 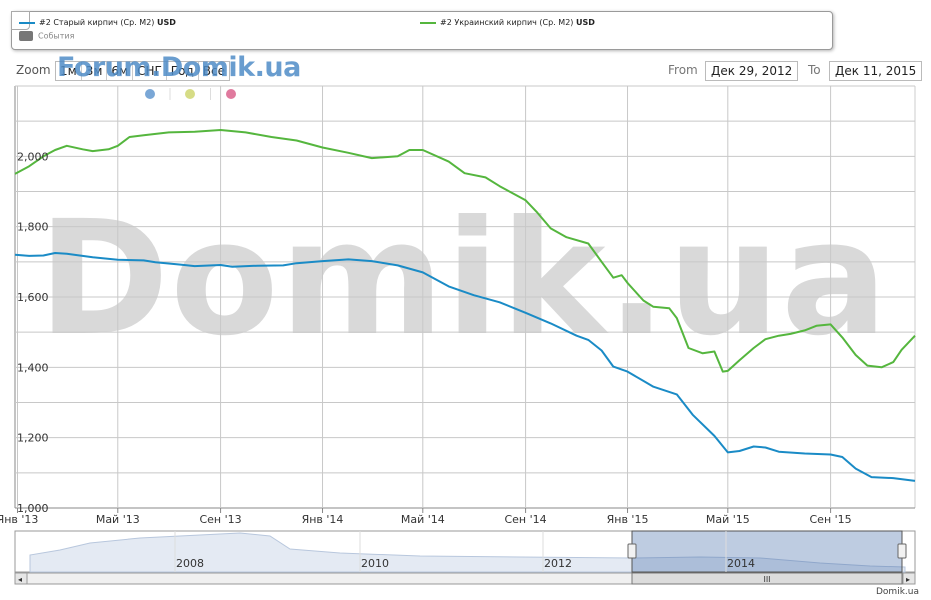 I want to click on to-date-input: Дек 11, 2015, so click(x=876, y=71).